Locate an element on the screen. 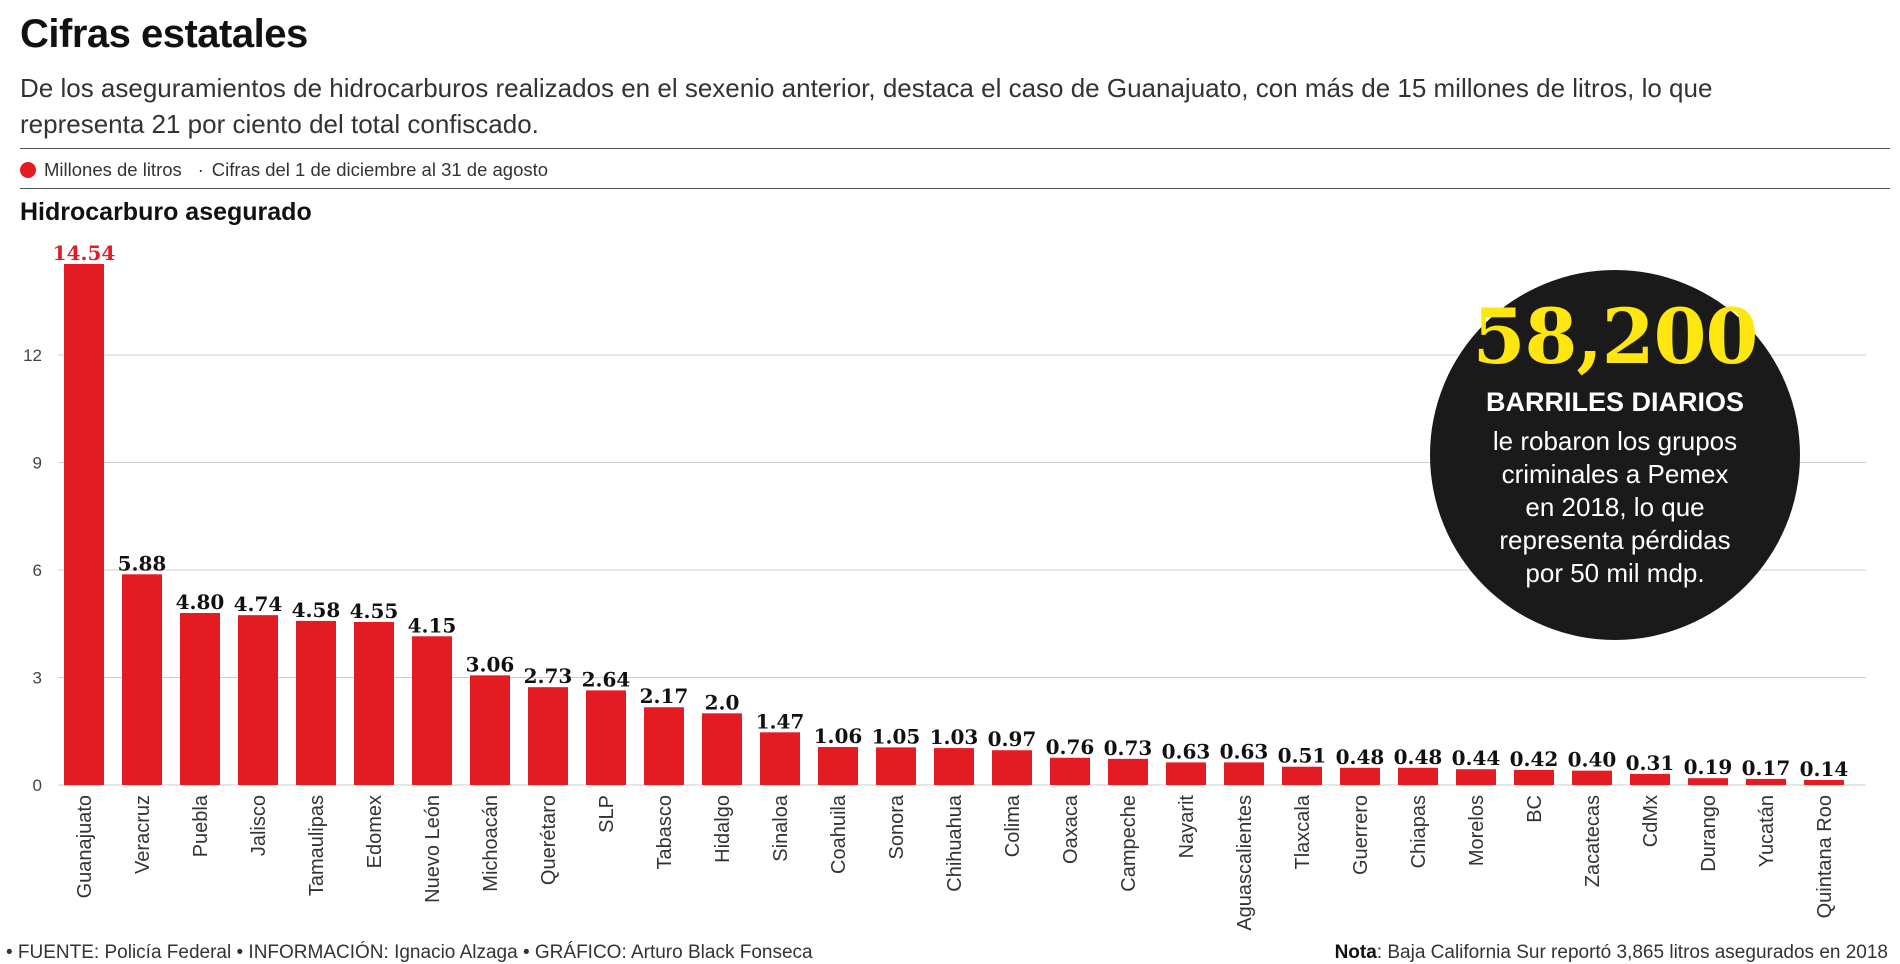  category-label: Coahuila is located at coordinates (839, 834).